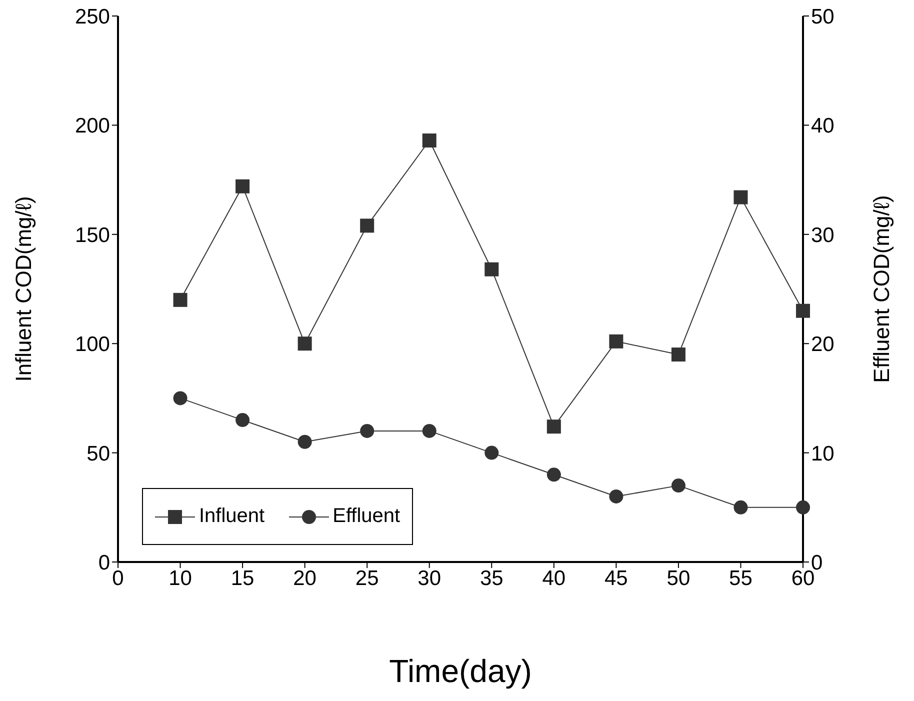  I want to click on x-tick-label: 55, so click(740, 578).